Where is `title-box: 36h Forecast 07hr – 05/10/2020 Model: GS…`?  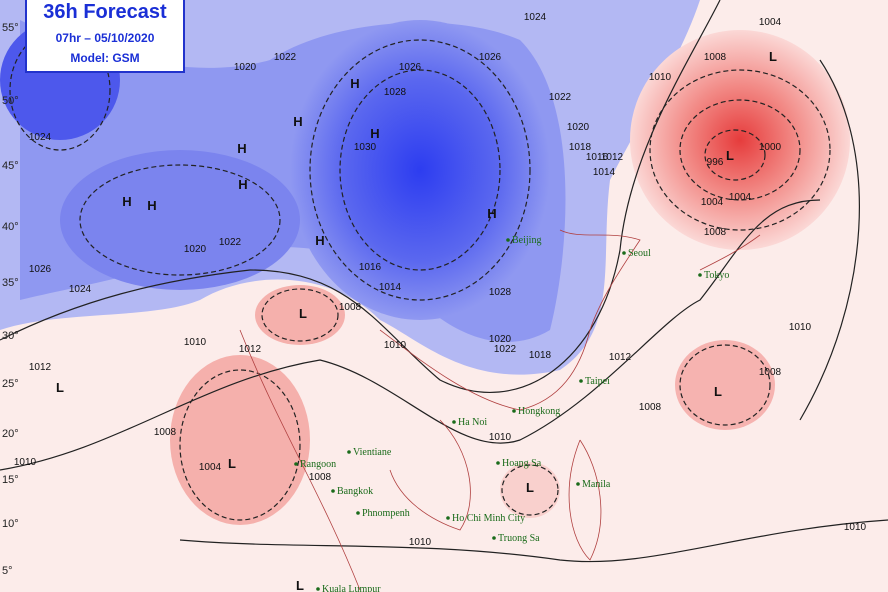 title-box: 36h Forecast 07hr – 05/10/2020 Model: GS… is located at coordinates (105, 36).